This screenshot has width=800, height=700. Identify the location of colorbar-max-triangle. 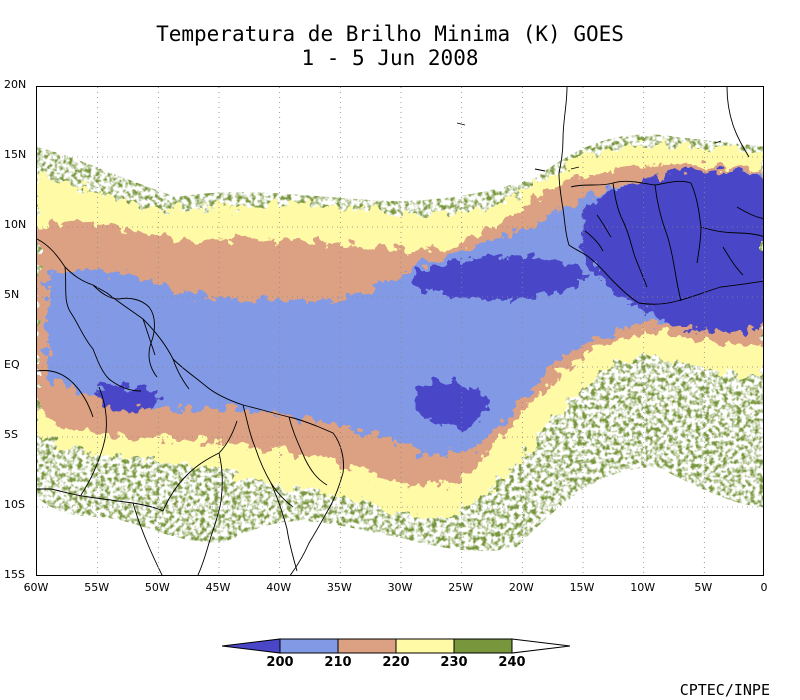
(541, 646).